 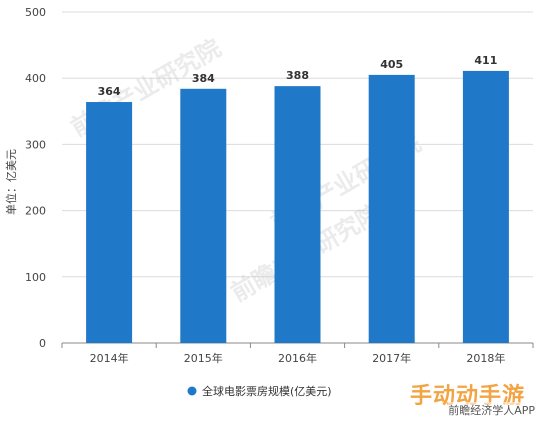 What do you see at coordinates (203, 78) in the screenshot?
I see `data-label: 384` at bounding box center [203, 78].